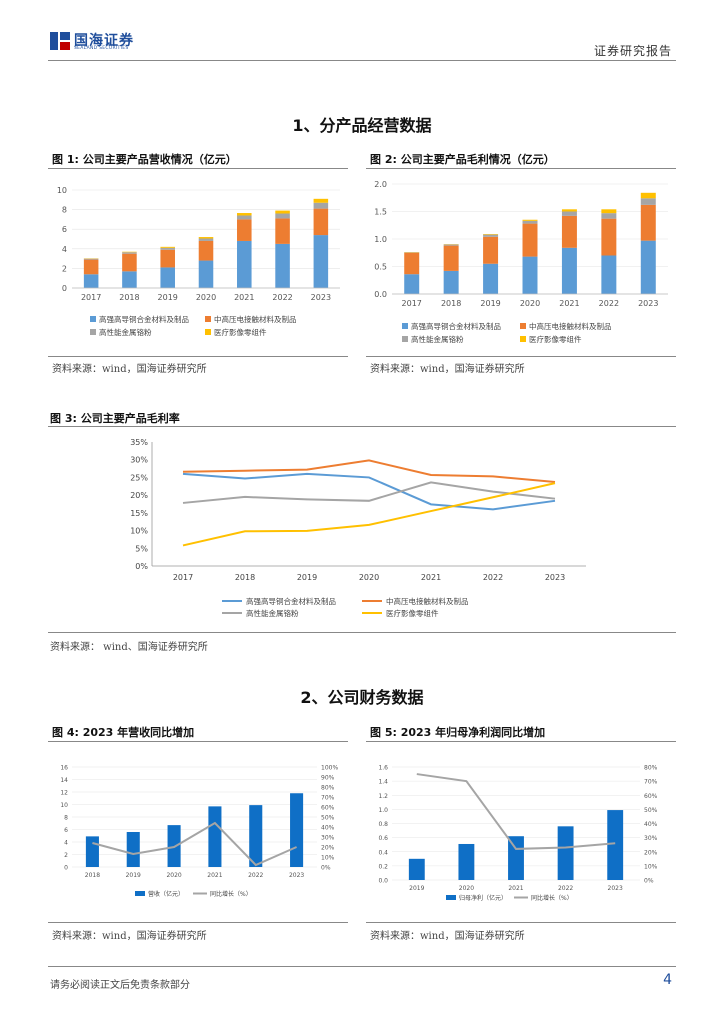 This screenshot has height=1024, width=724. I want to click on fig2-bottom-rule, so click(521, 356).